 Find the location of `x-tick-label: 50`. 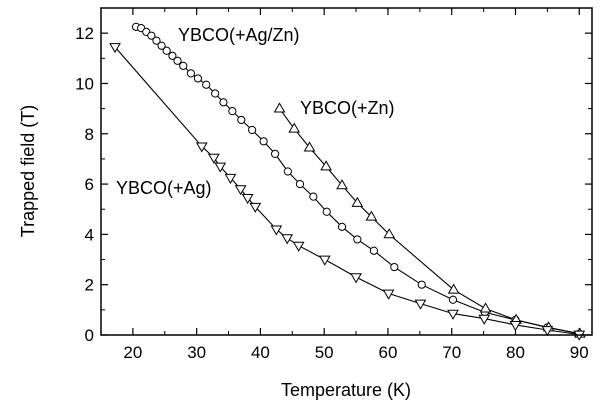

x-tick-label: 50 is located at coordinates (324, 352).